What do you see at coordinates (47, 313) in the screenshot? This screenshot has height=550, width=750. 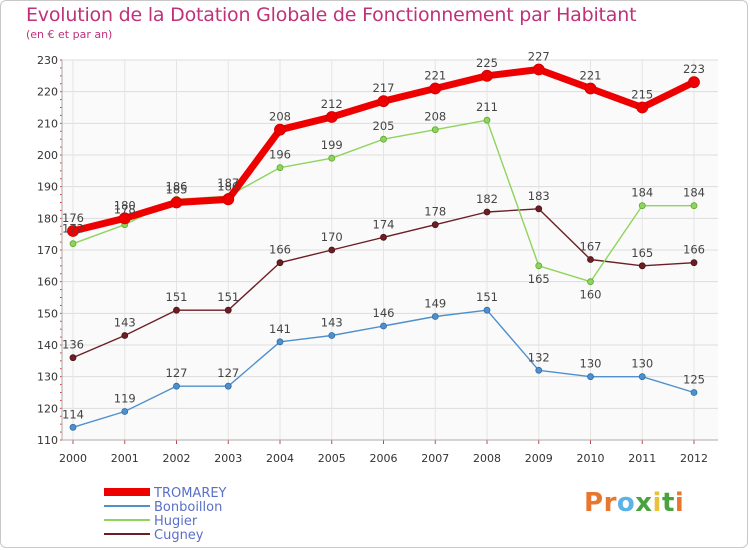 I see `y-tick-label: 150` at bounding box center [47, 313].